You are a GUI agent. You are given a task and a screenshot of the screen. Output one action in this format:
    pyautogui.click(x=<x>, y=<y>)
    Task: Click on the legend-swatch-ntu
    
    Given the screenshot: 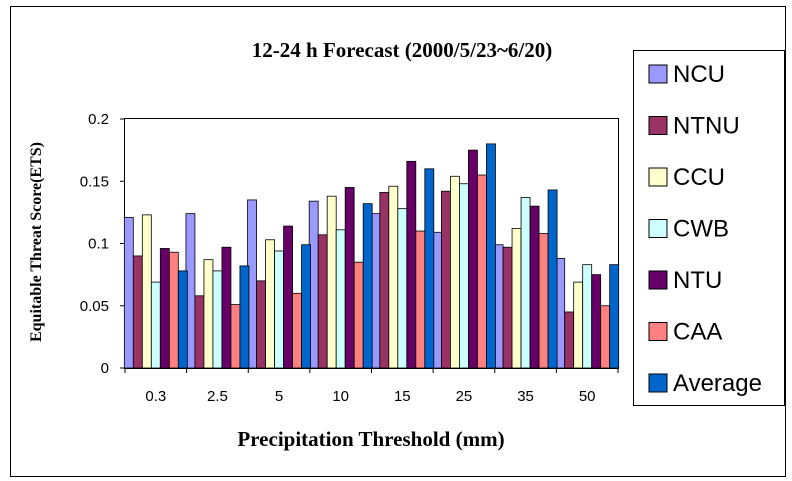 What is the action you would take?
    pyautogui.click(x=658, y=280)
    